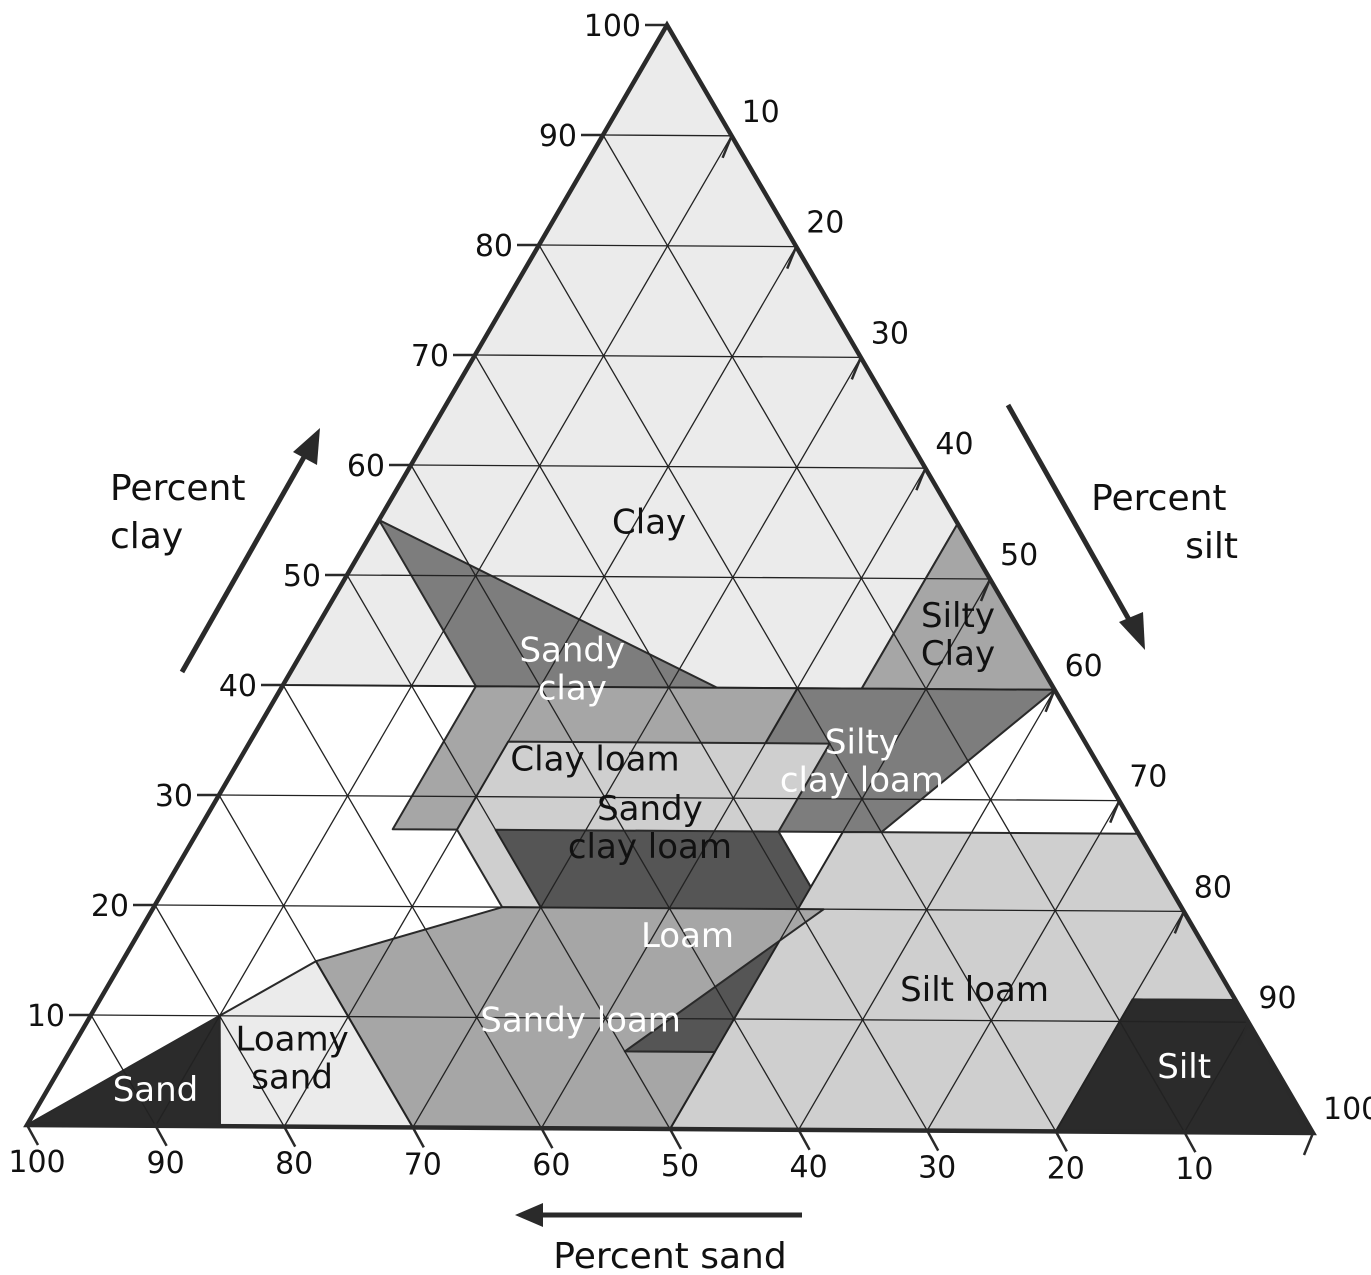 Image resolution: width=1371 pixels, height=1275 pixels. What do you see at coordinates (825, 223) in the screenshot?
I see `silt-tick-label-20: 20` at bounding box center [825, 223].